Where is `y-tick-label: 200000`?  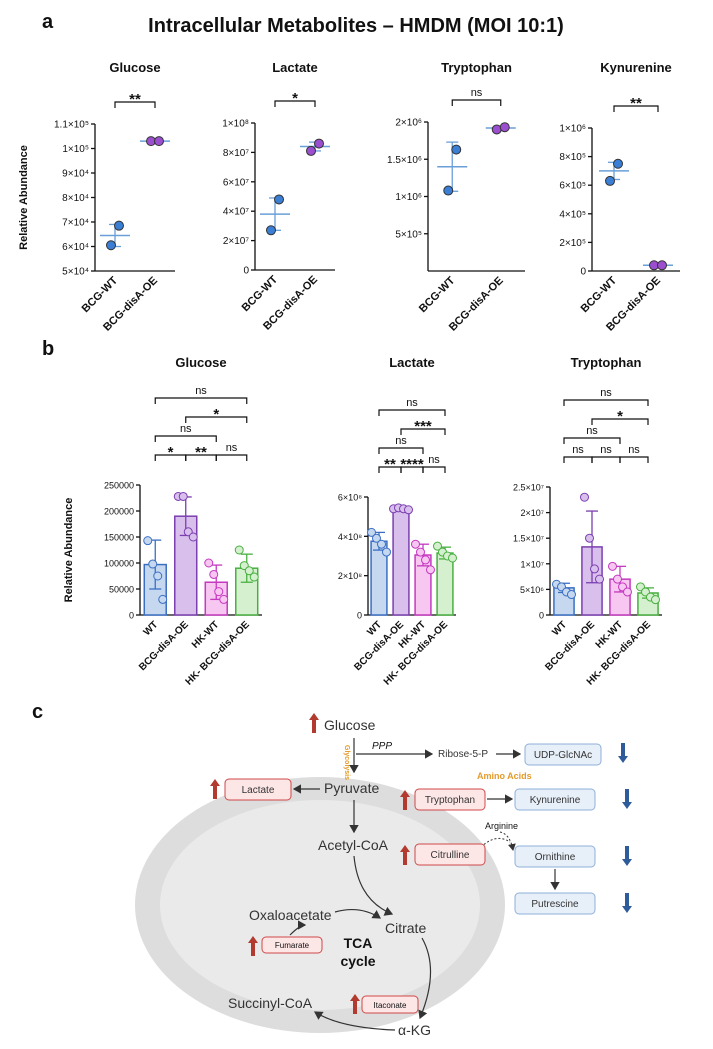
y-tick-label: 200000 is located at coordinates (119, 512).